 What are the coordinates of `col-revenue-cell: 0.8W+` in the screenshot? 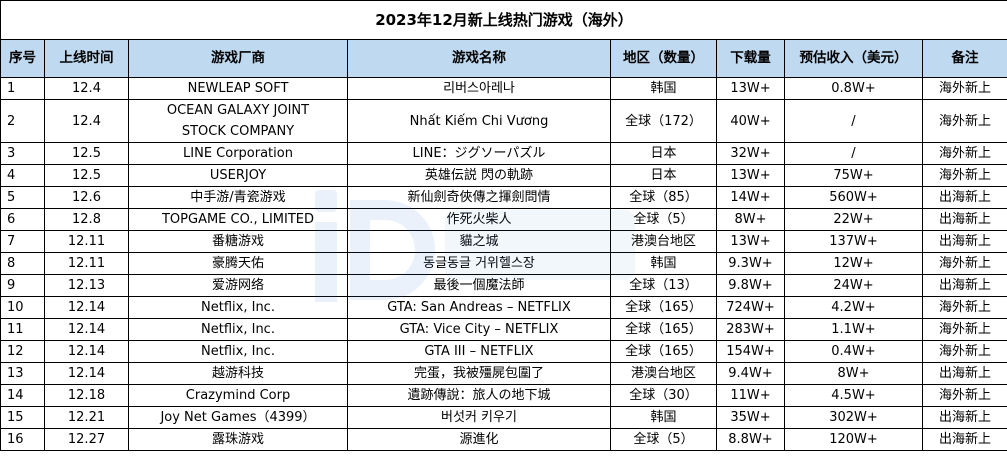 It's located at (853, 88).